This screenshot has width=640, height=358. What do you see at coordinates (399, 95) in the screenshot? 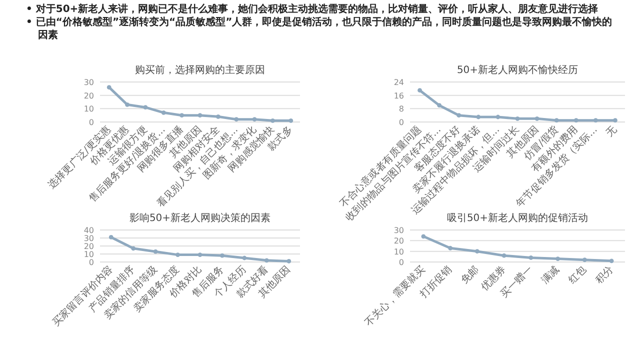
I see `y-tick-label: 16` at bounding box center [399, 95].